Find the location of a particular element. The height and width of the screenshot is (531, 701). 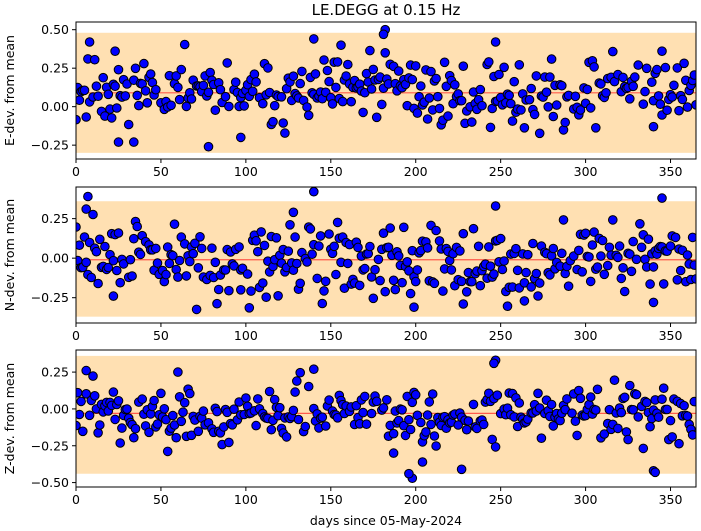

x-tick-label: 150 is located at coordinates (331, 171).